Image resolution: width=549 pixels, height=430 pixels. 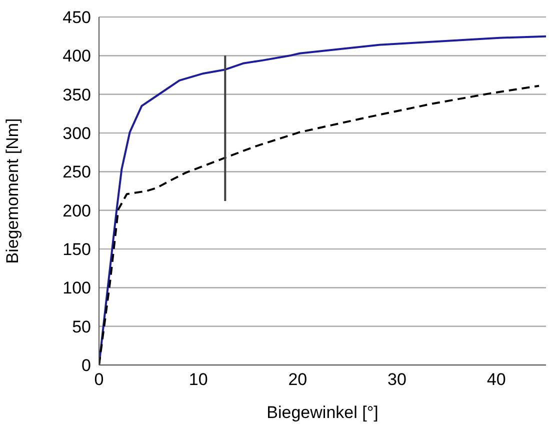 I want to click on y-tick-label: 400, so click(x=76, y=56).